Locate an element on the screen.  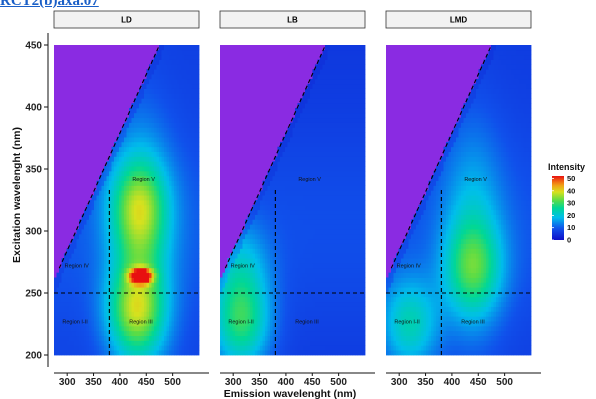
header-link: RCT2(b)axa.07 is located at coordinates (49, 4).